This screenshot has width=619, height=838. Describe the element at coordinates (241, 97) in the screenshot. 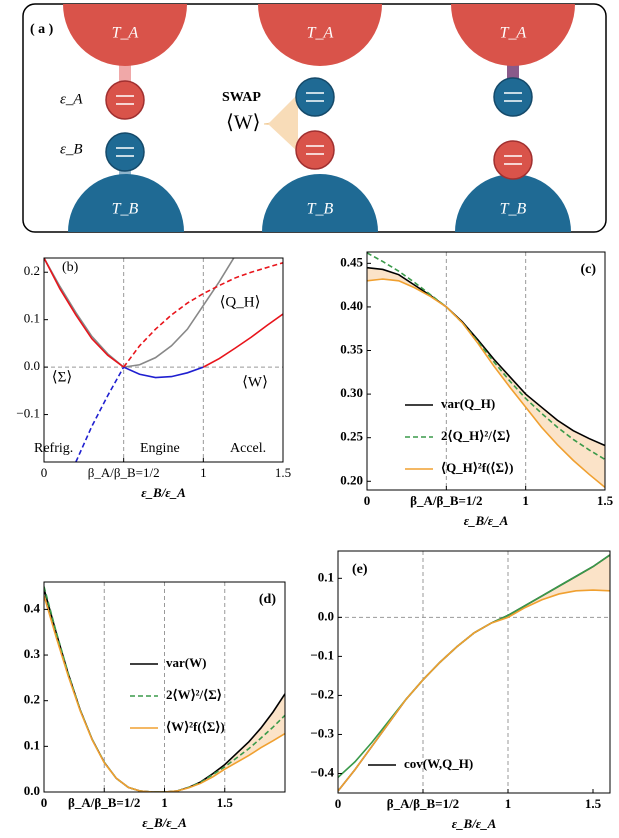

I see `swap-label: SWAP` at that location.